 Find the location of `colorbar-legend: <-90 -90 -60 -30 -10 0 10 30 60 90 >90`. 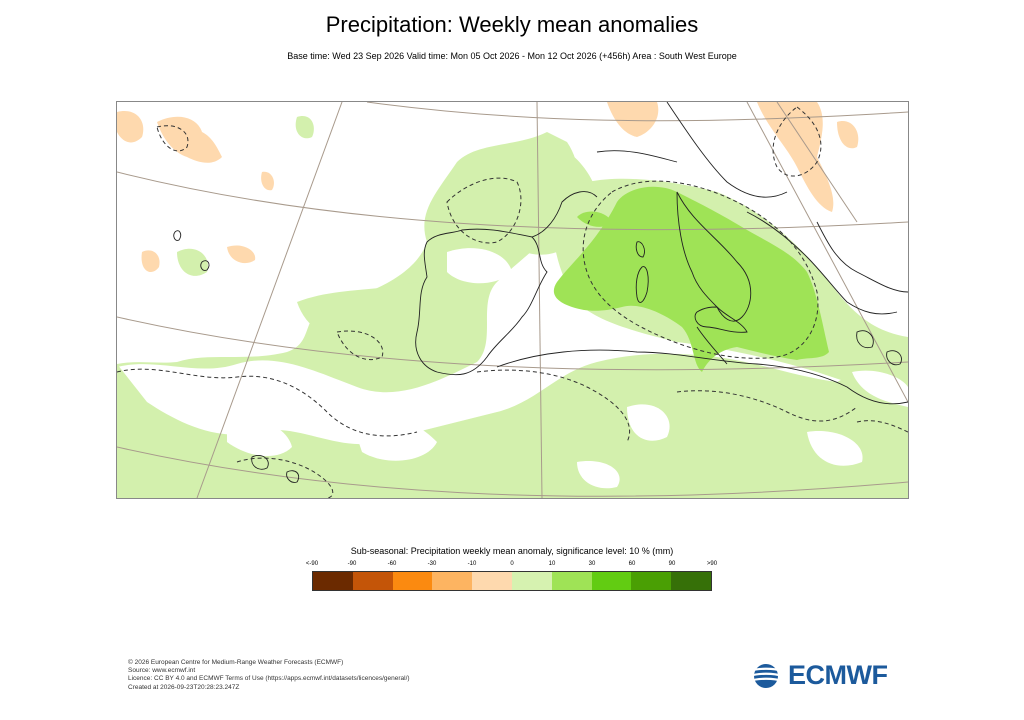

colorbar-legend: <-90 -90 -60 -30 -10 0 10 30 60 90 >90 is located at coordinates (511, 576).